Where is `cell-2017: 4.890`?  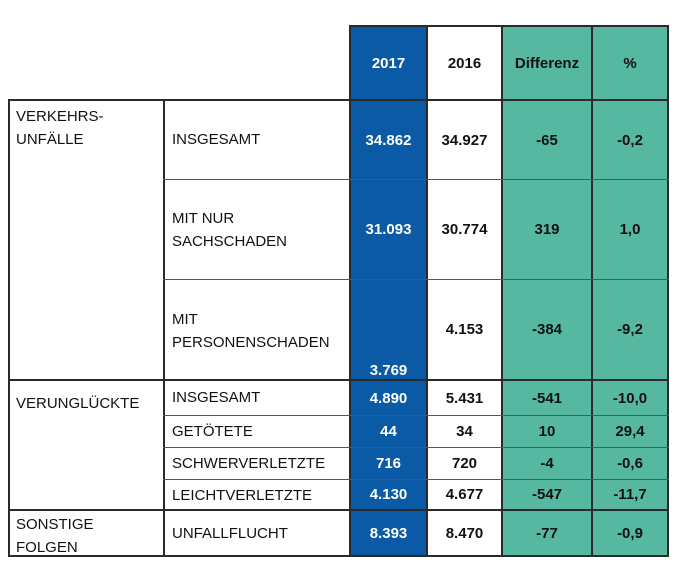
cell-2017: 4.890 is located at coordinates (388, 398).